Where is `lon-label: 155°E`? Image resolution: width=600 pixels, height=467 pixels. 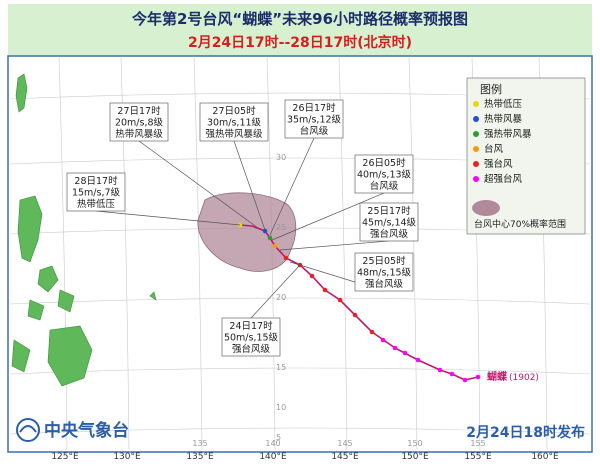 lon-label: 155°E is located at coordinates (478, 457).